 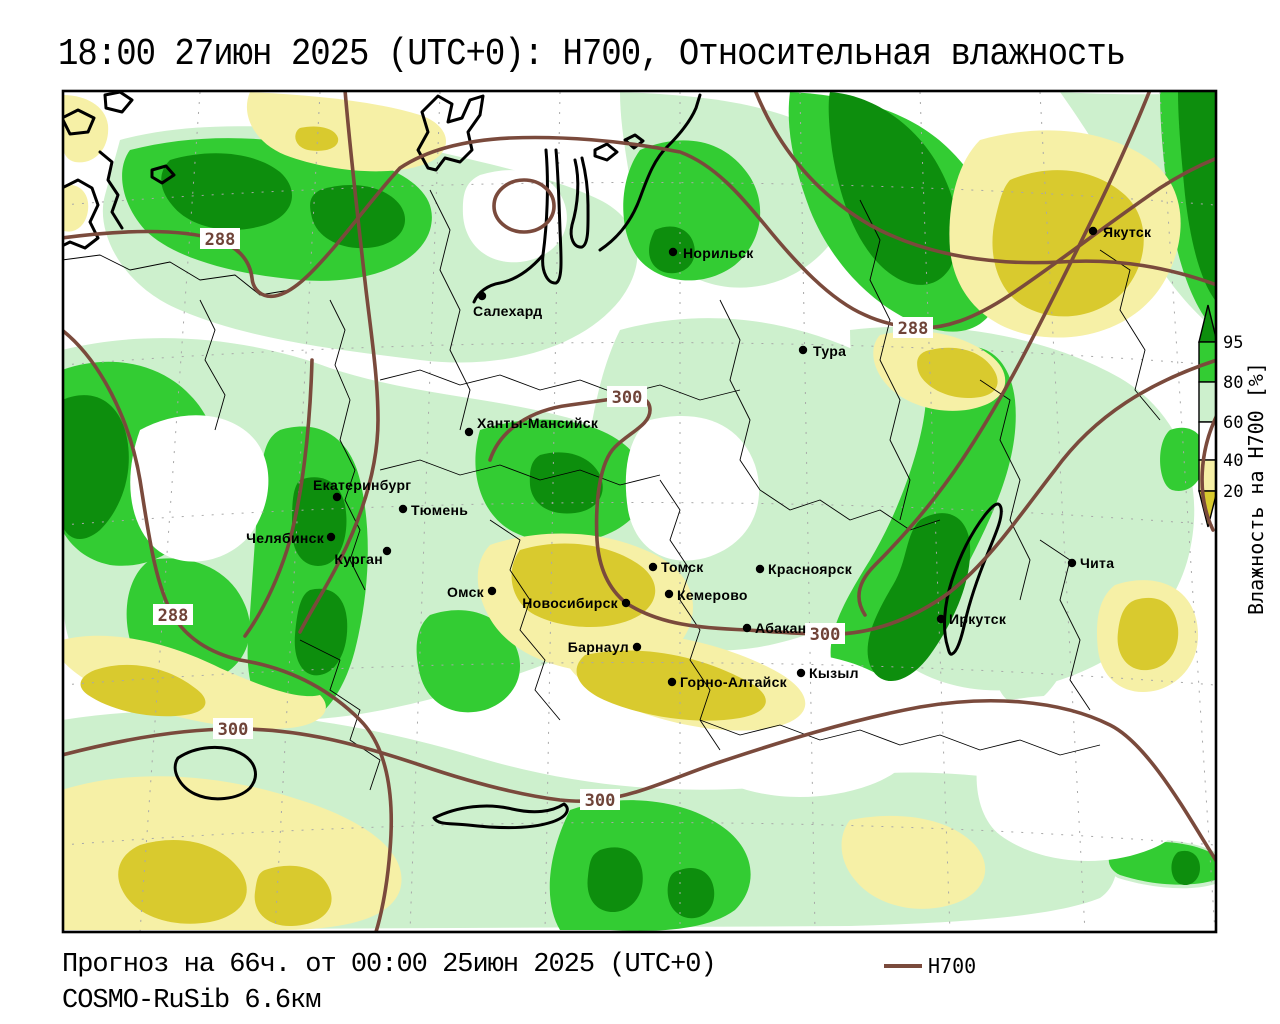 What do you see at coordinates (1127, 232) in the screenshot?
I see `city-label: Якутск` at bounding box center [1127, 232].